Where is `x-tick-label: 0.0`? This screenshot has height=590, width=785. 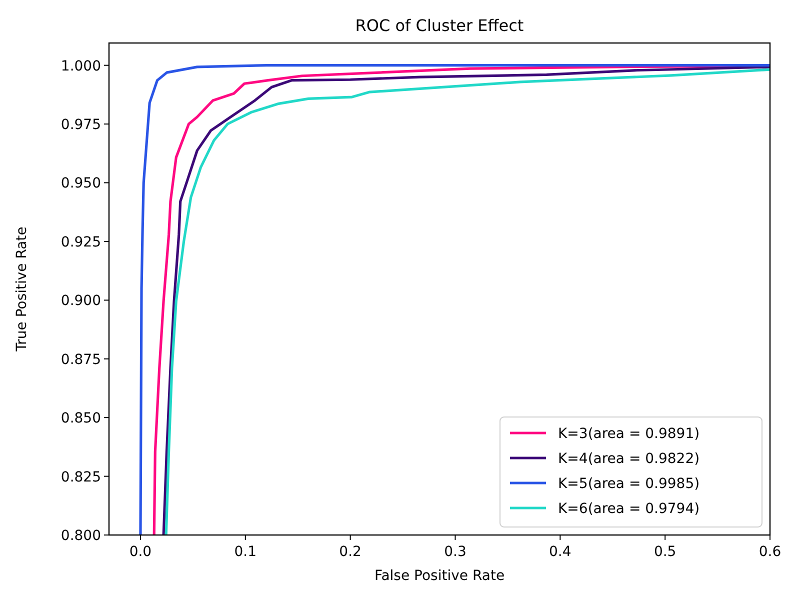
x-tick-label: 0.0 is located at coordinates (140, 552).